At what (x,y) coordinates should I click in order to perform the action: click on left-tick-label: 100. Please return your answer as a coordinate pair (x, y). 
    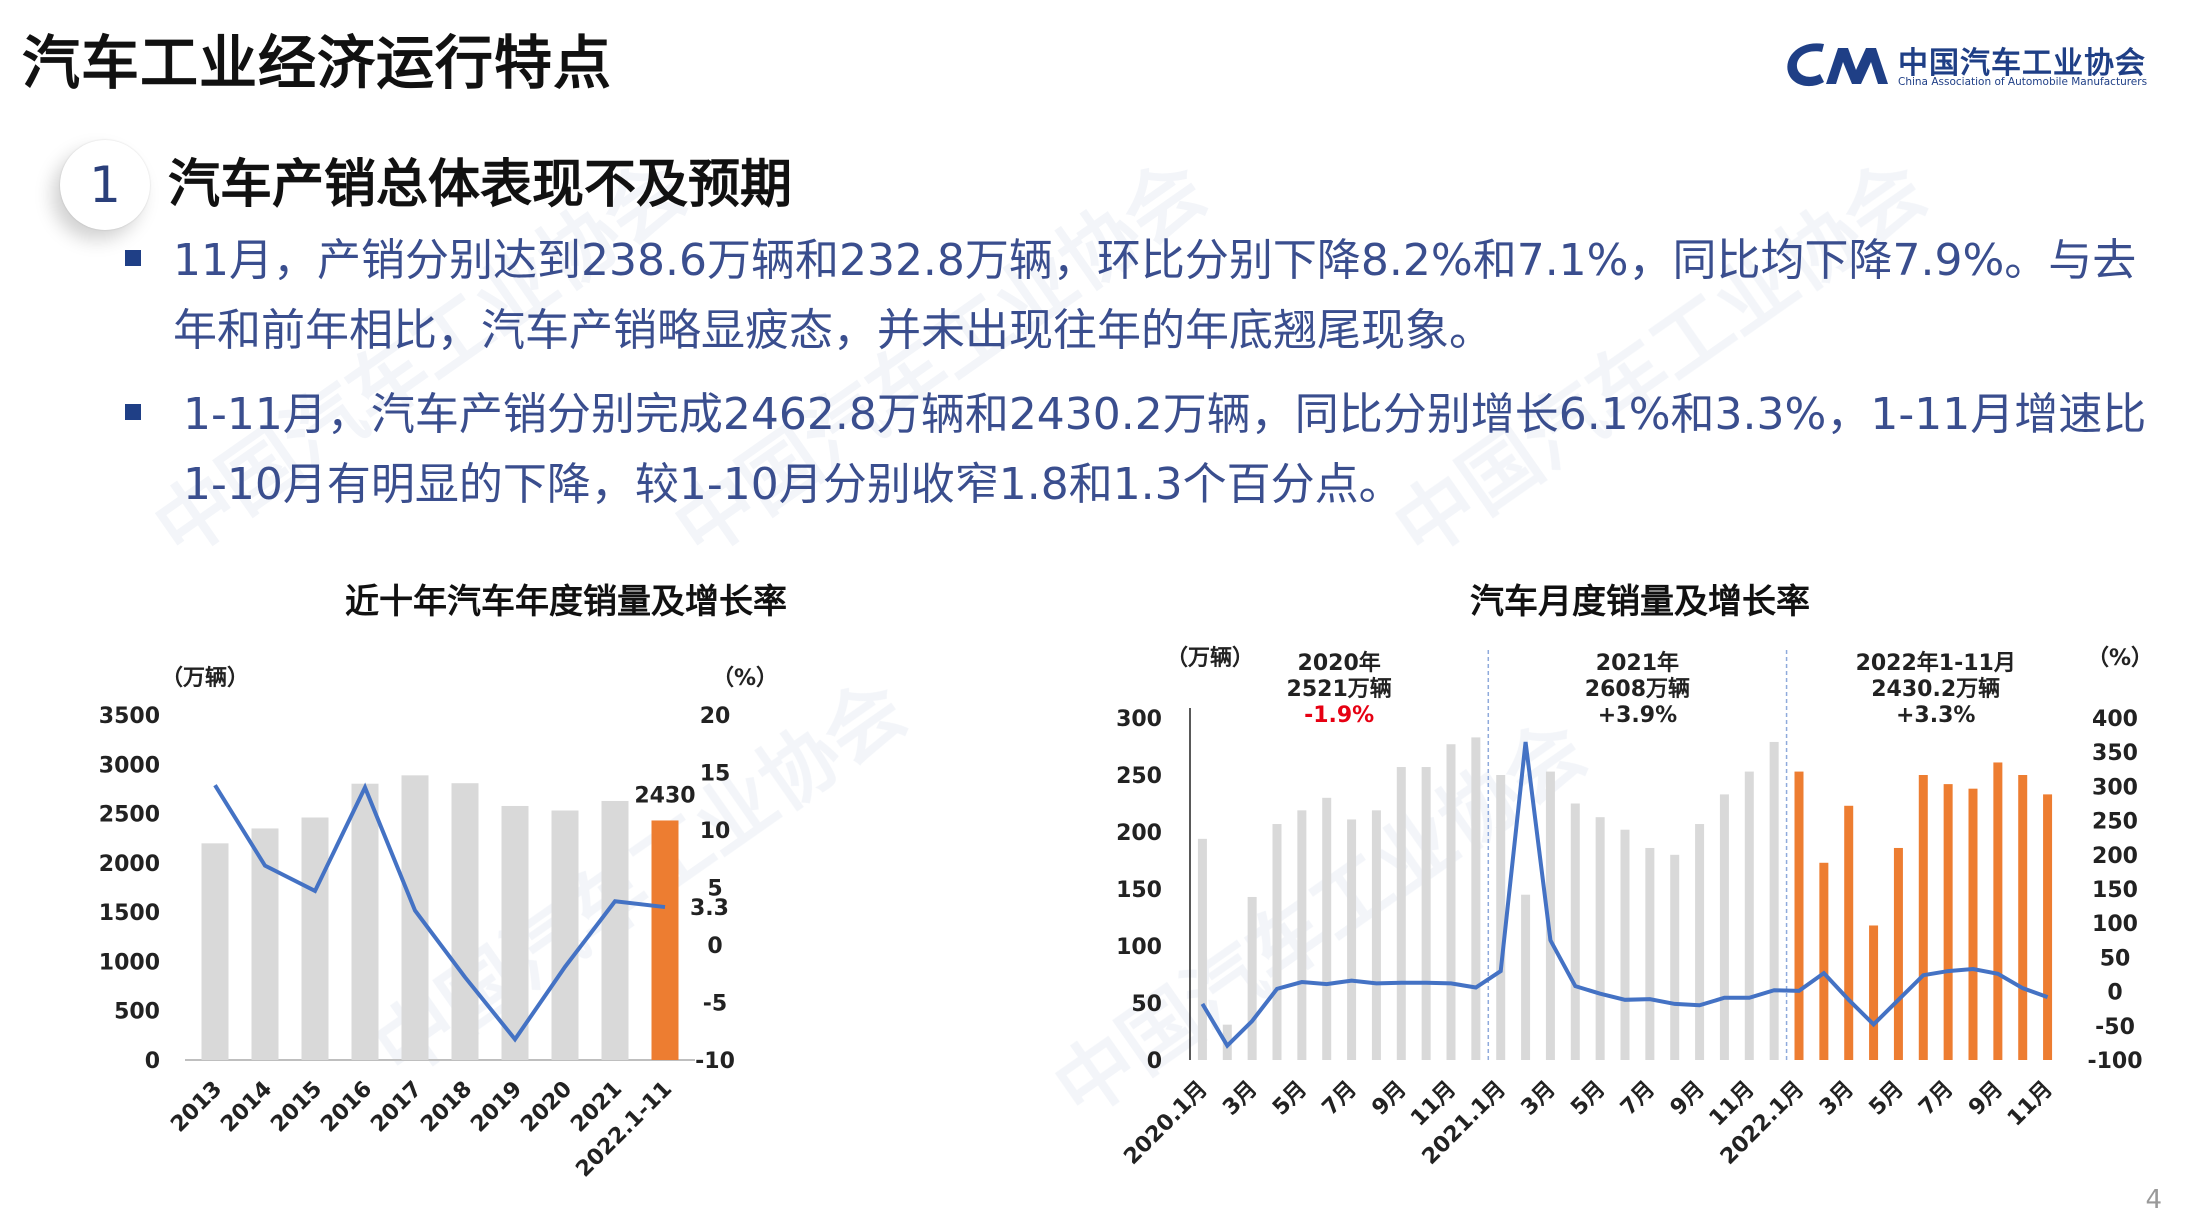
    Looking at the image, I should click on (1139, 947).